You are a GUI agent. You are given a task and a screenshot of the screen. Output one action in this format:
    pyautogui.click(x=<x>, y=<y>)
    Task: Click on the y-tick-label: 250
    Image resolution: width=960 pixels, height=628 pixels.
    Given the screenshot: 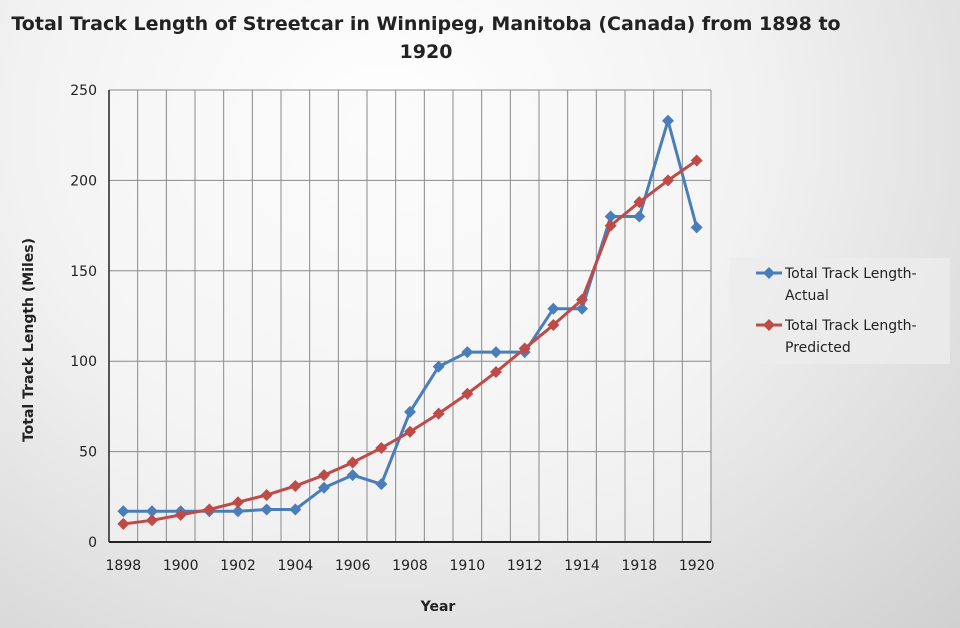 What is the action you would take?
    pyautogui.click(x=83, y=91)
    